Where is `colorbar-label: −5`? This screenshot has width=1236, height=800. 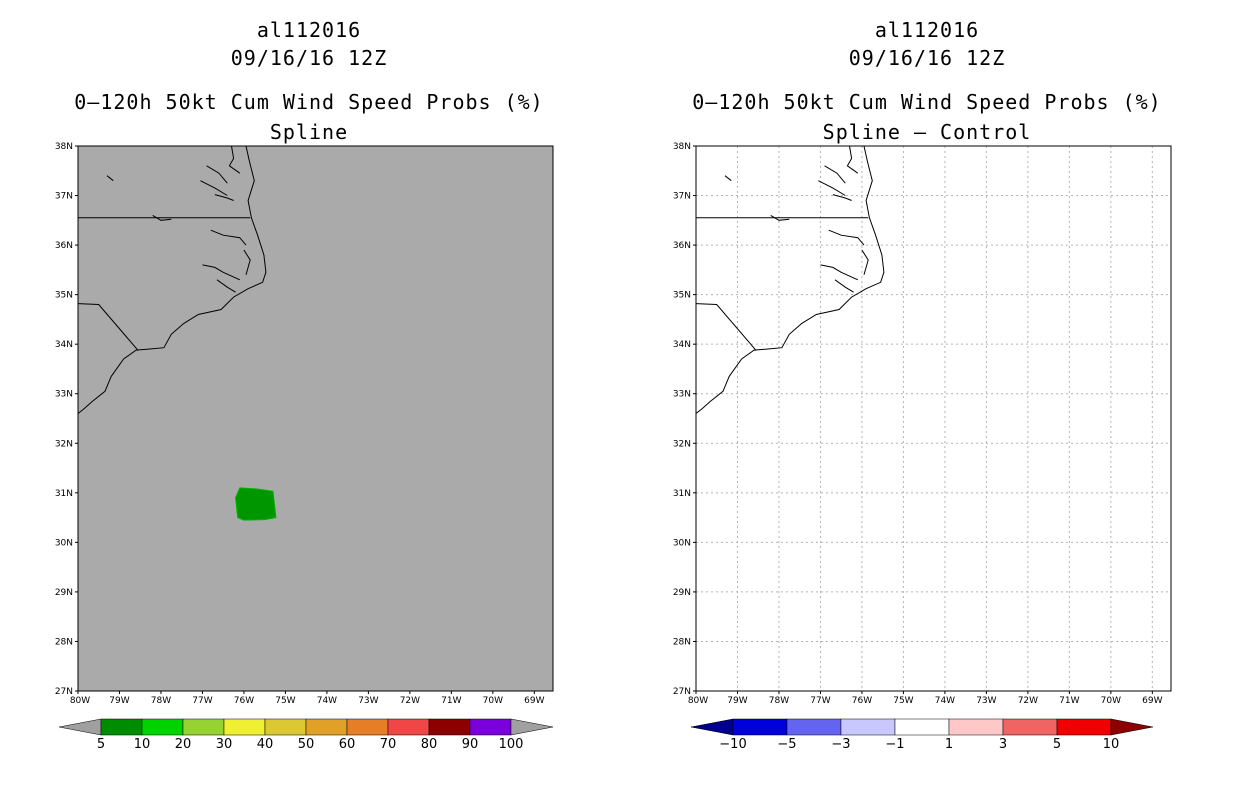 colorbar-label: −5 is located at coordinates (786, 744).